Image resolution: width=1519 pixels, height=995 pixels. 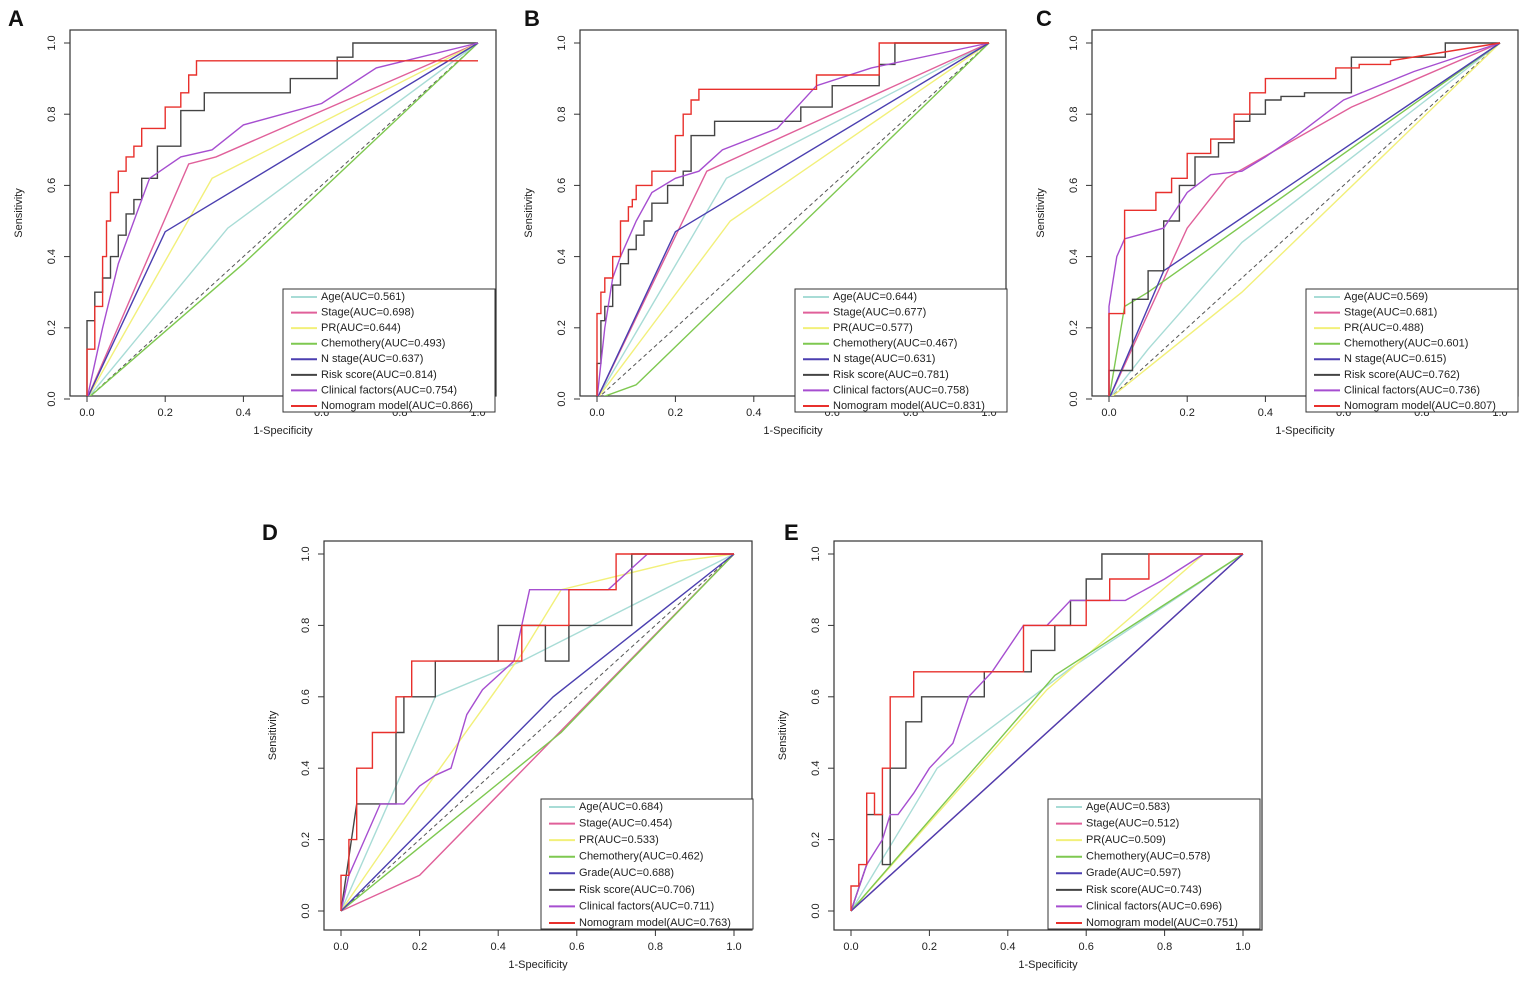 What do you see at coordinates (655, 923) in the screenshot?
I see `legend-entry: Nomogram model(AUC=0.763)` at bounding box center [655, 923].